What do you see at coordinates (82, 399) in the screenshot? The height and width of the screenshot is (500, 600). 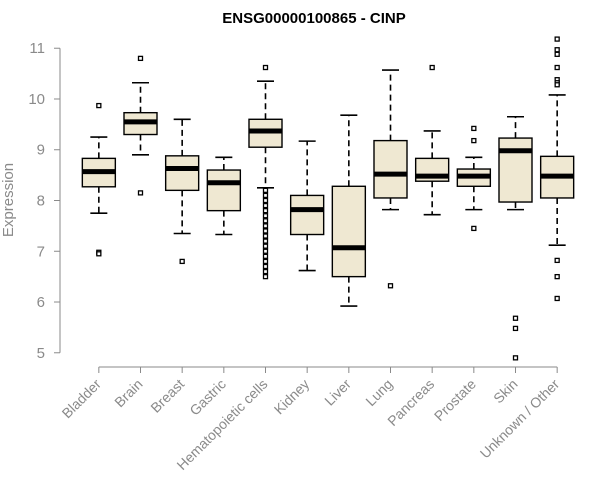 I see `x-tick-label: Bladder` at bounding box center [82, 399].